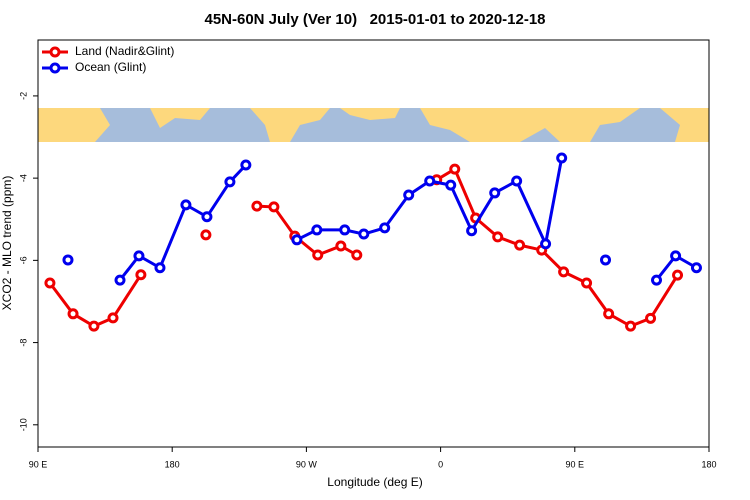 The width and height of the screenshot is (750, 500). Describe the element at coordinates (307, 464) in the screenshot. I see `x-tick-label: 90 W` at that location.